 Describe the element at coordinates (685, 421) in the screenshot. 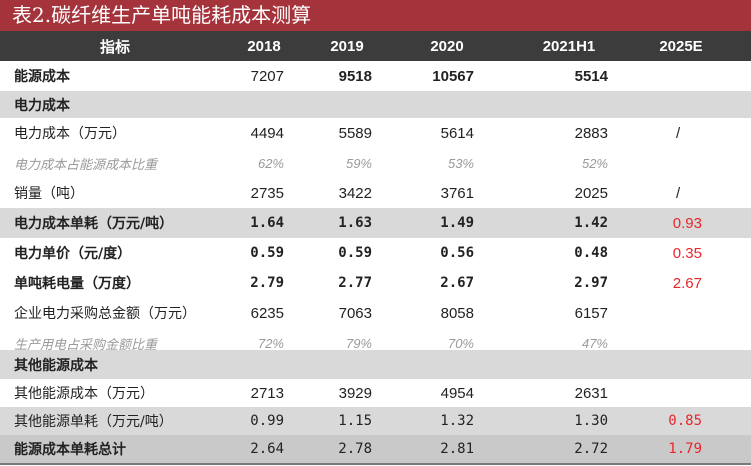

I see `cell-2025e: 0.85` at that location.